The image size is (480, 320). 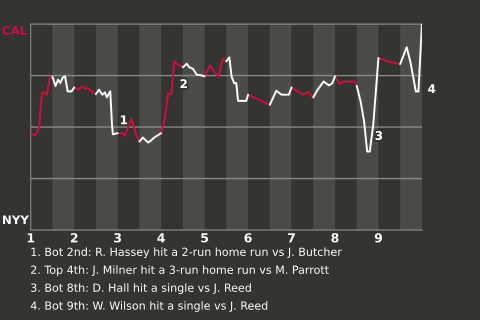 What do you see at coordinates (432, 88) in the screenshot?
I see `annotation: 4` at bounding box center [432, 88].